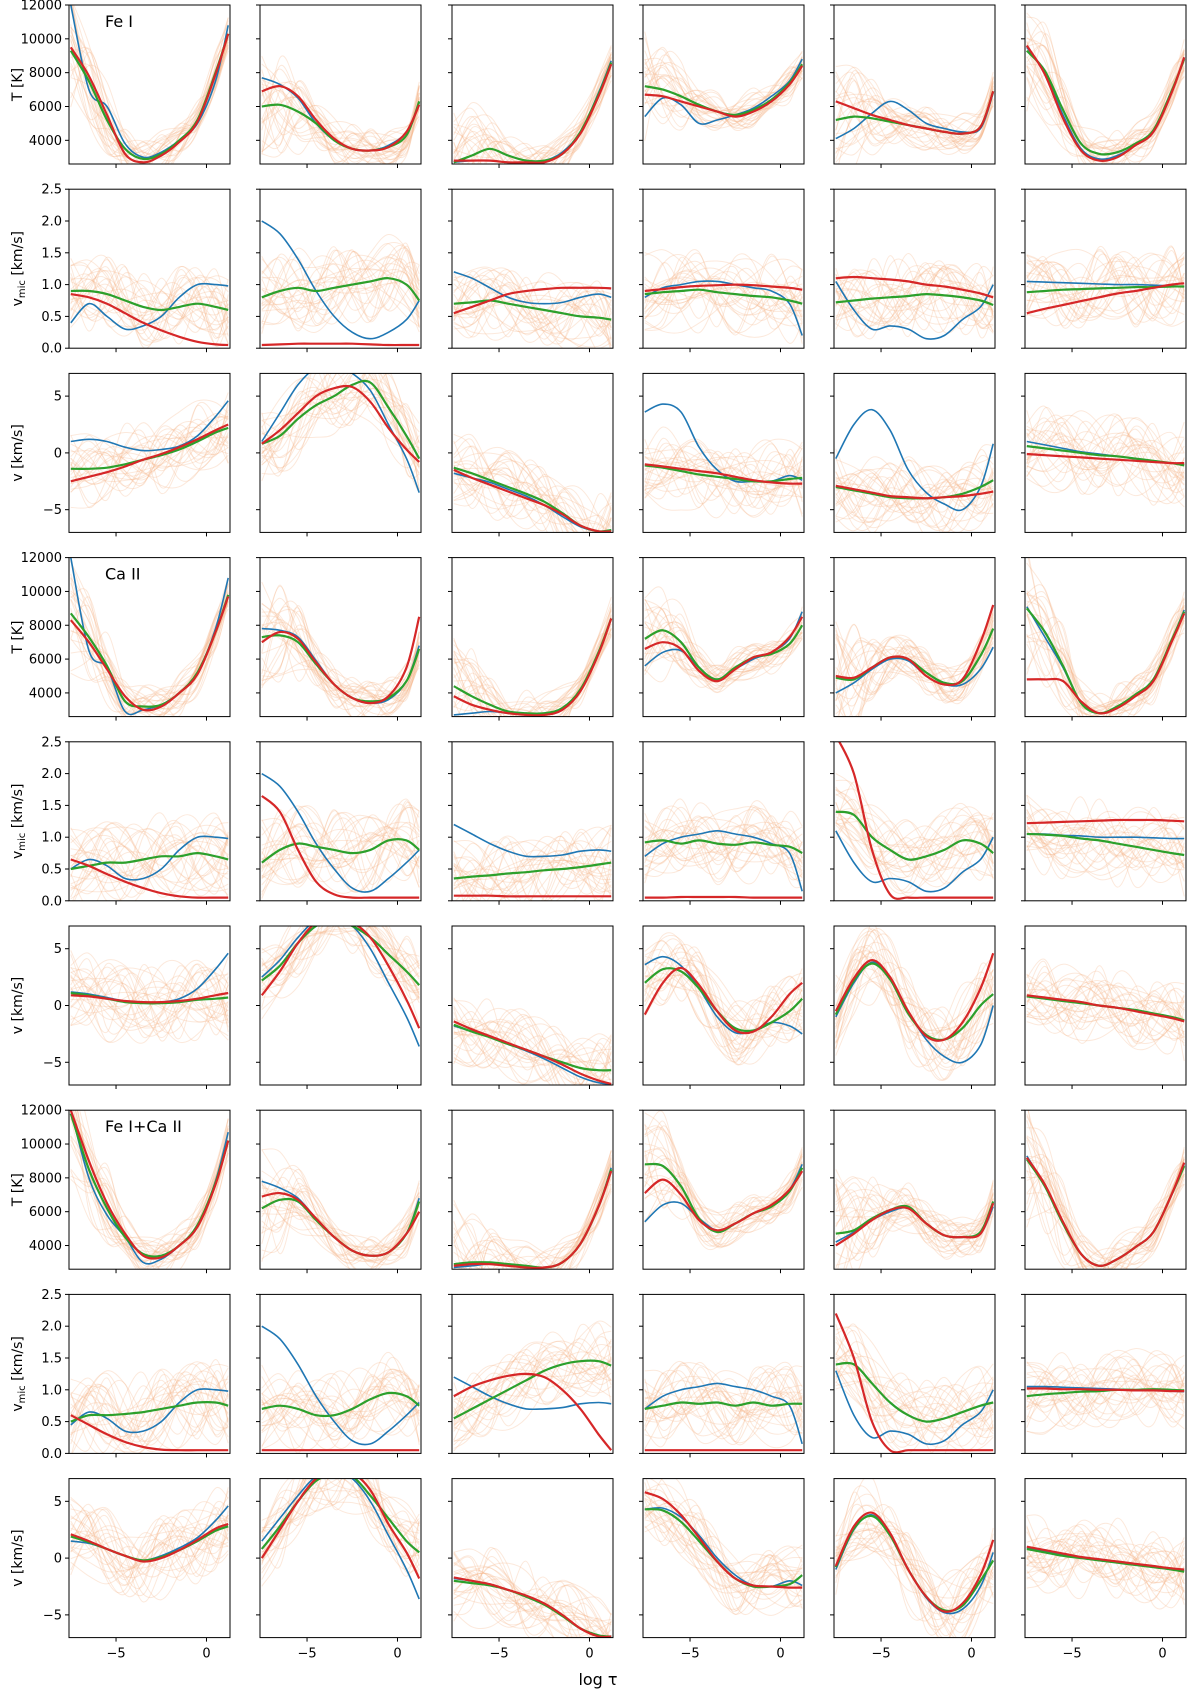  What do you see at coordinates (1162, 1654) in the screenshot?
I see `x-tick-label: 0` at bounding box center [1162, 1654].